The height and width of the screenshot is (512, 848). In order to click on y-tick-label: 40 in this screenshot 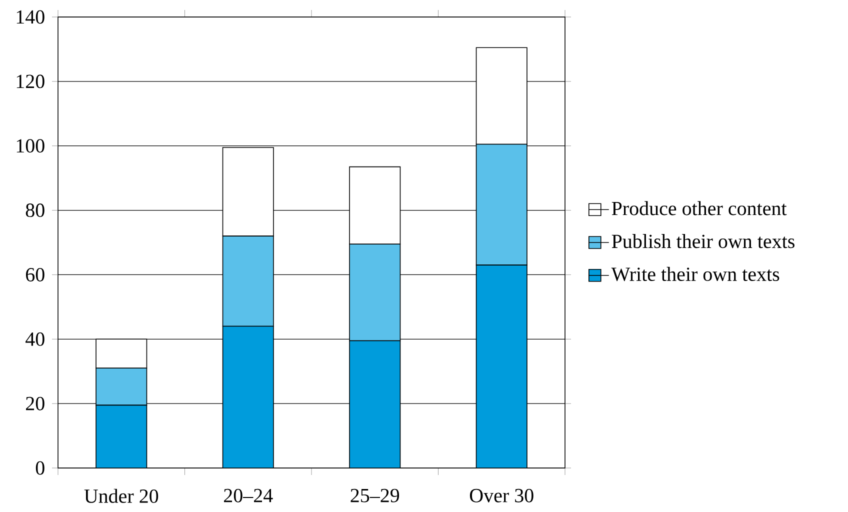, I will do `click(35, 339)`.